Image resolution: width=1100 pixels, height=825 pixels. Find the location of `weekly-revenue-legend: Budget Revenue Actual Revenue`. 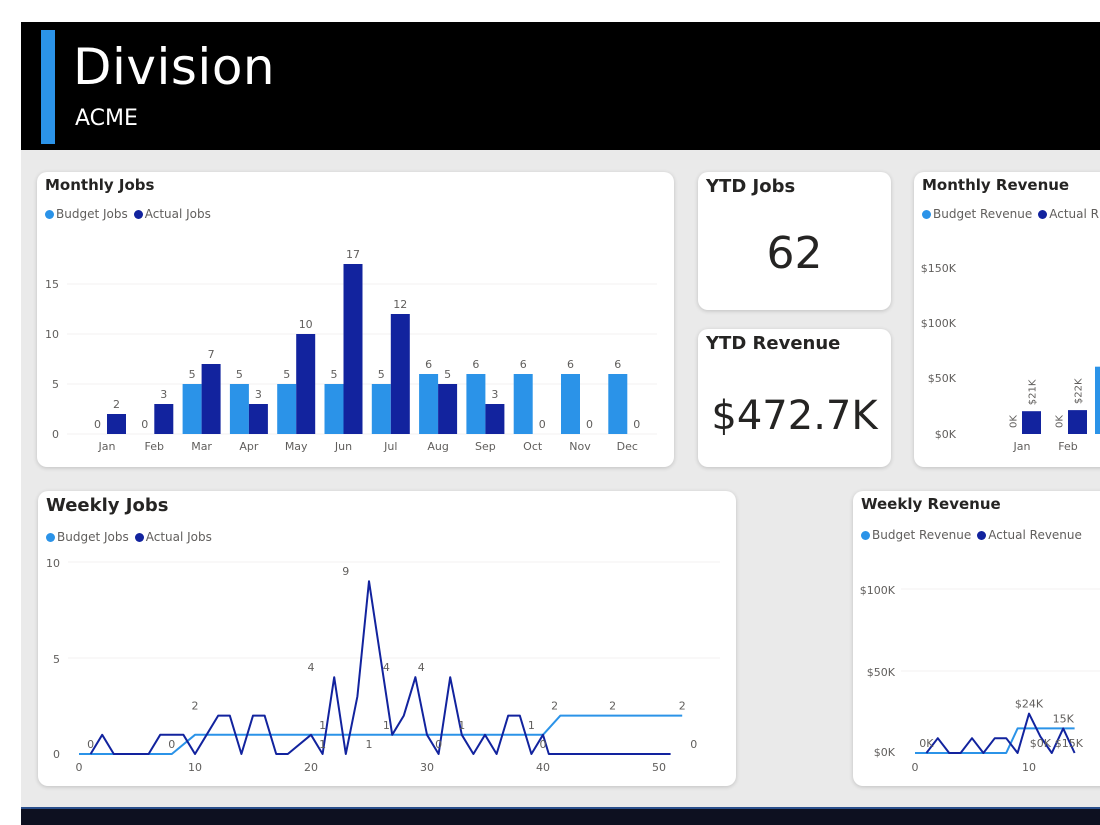

weekly-revenue-legend: Budget Revenue Actual Revenue is located at coordinates (971, 535).